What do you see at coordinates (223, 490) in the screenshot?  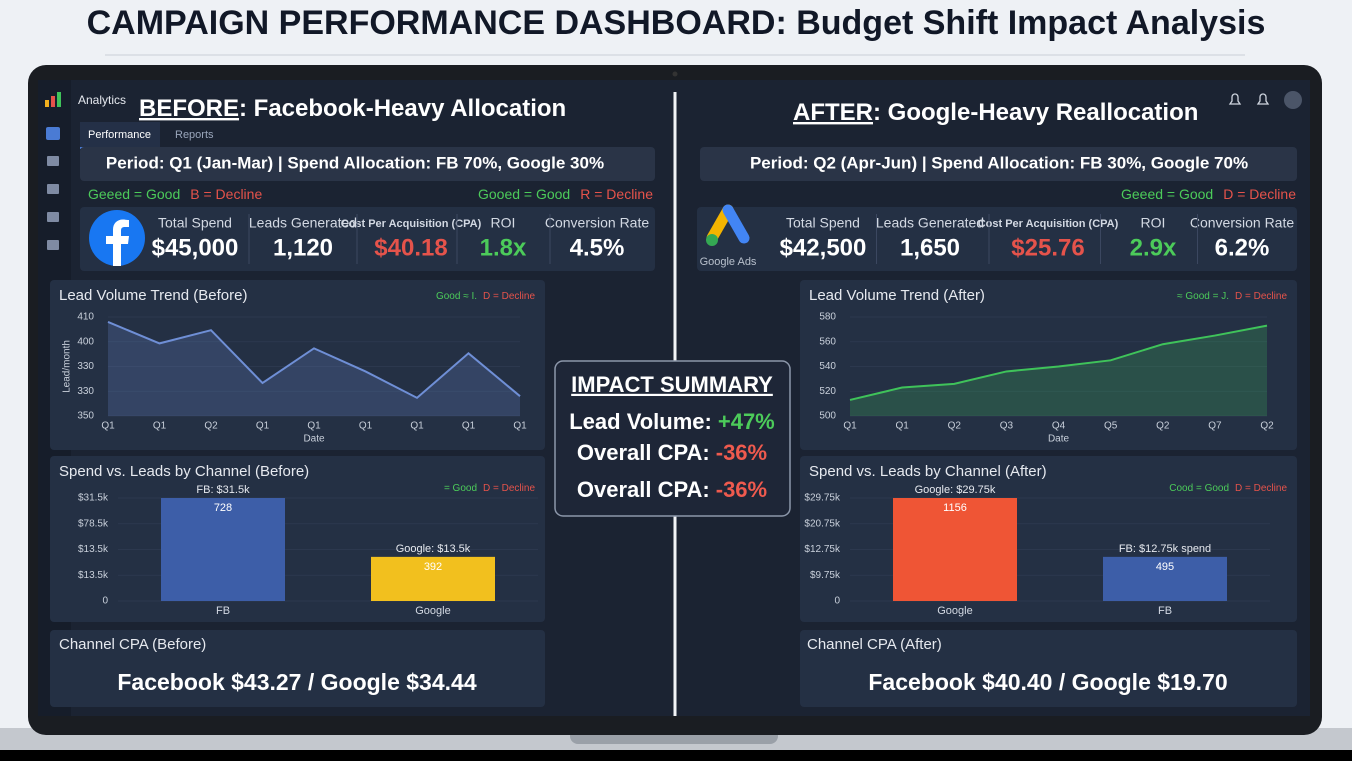 I see `bar-label: FB: $31.5k` at bounding box center [223, 490].